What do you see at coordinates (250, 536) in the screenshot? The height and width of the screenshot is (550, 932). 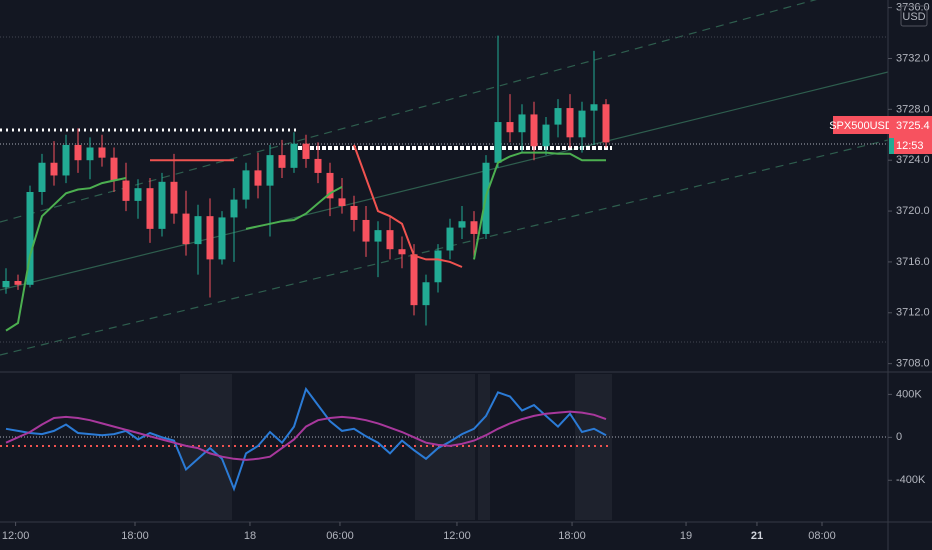 I see `x-tick-label: 18` at bounding box center [250, 536].